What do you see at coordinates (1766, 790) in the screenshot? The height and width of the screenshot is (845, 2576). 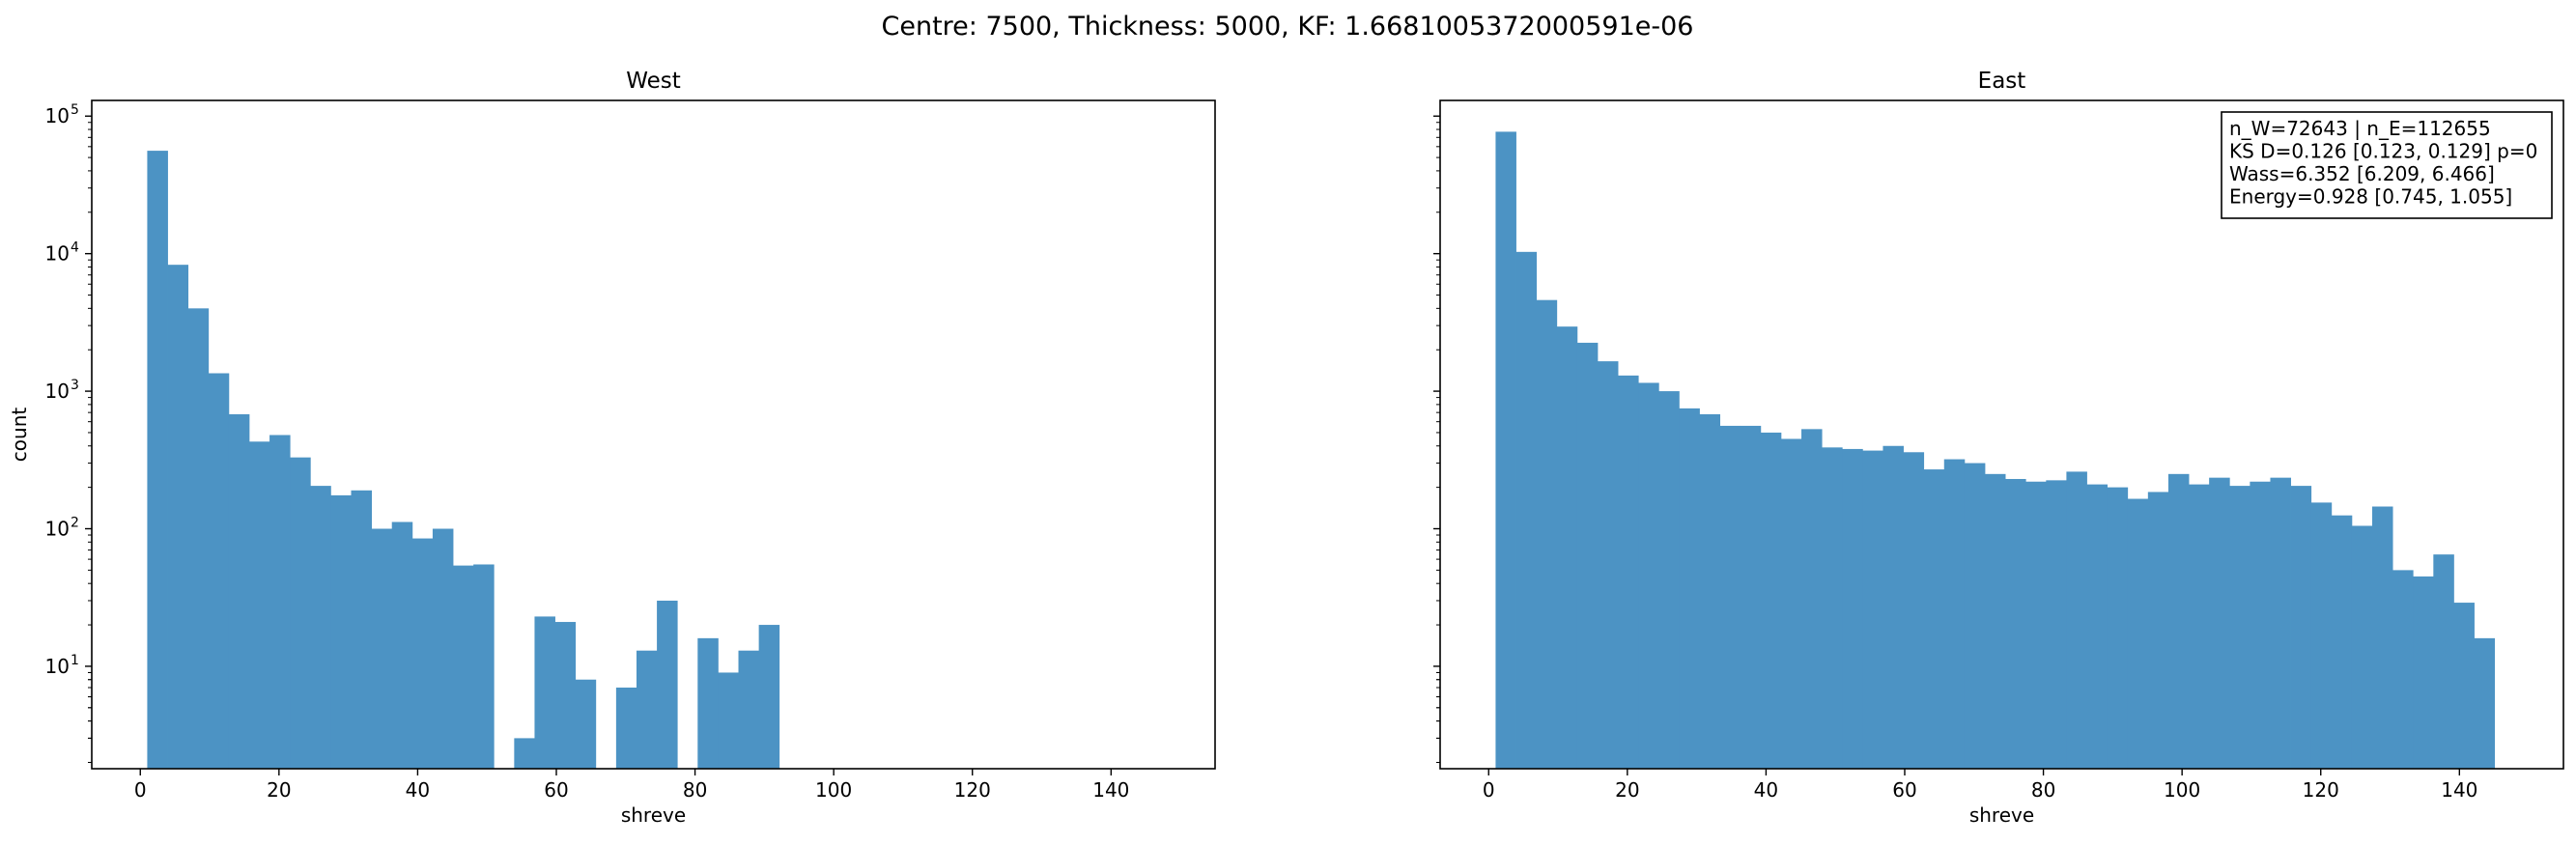 I see `x-tick-label: 40` at bounding box center [1766, 790].